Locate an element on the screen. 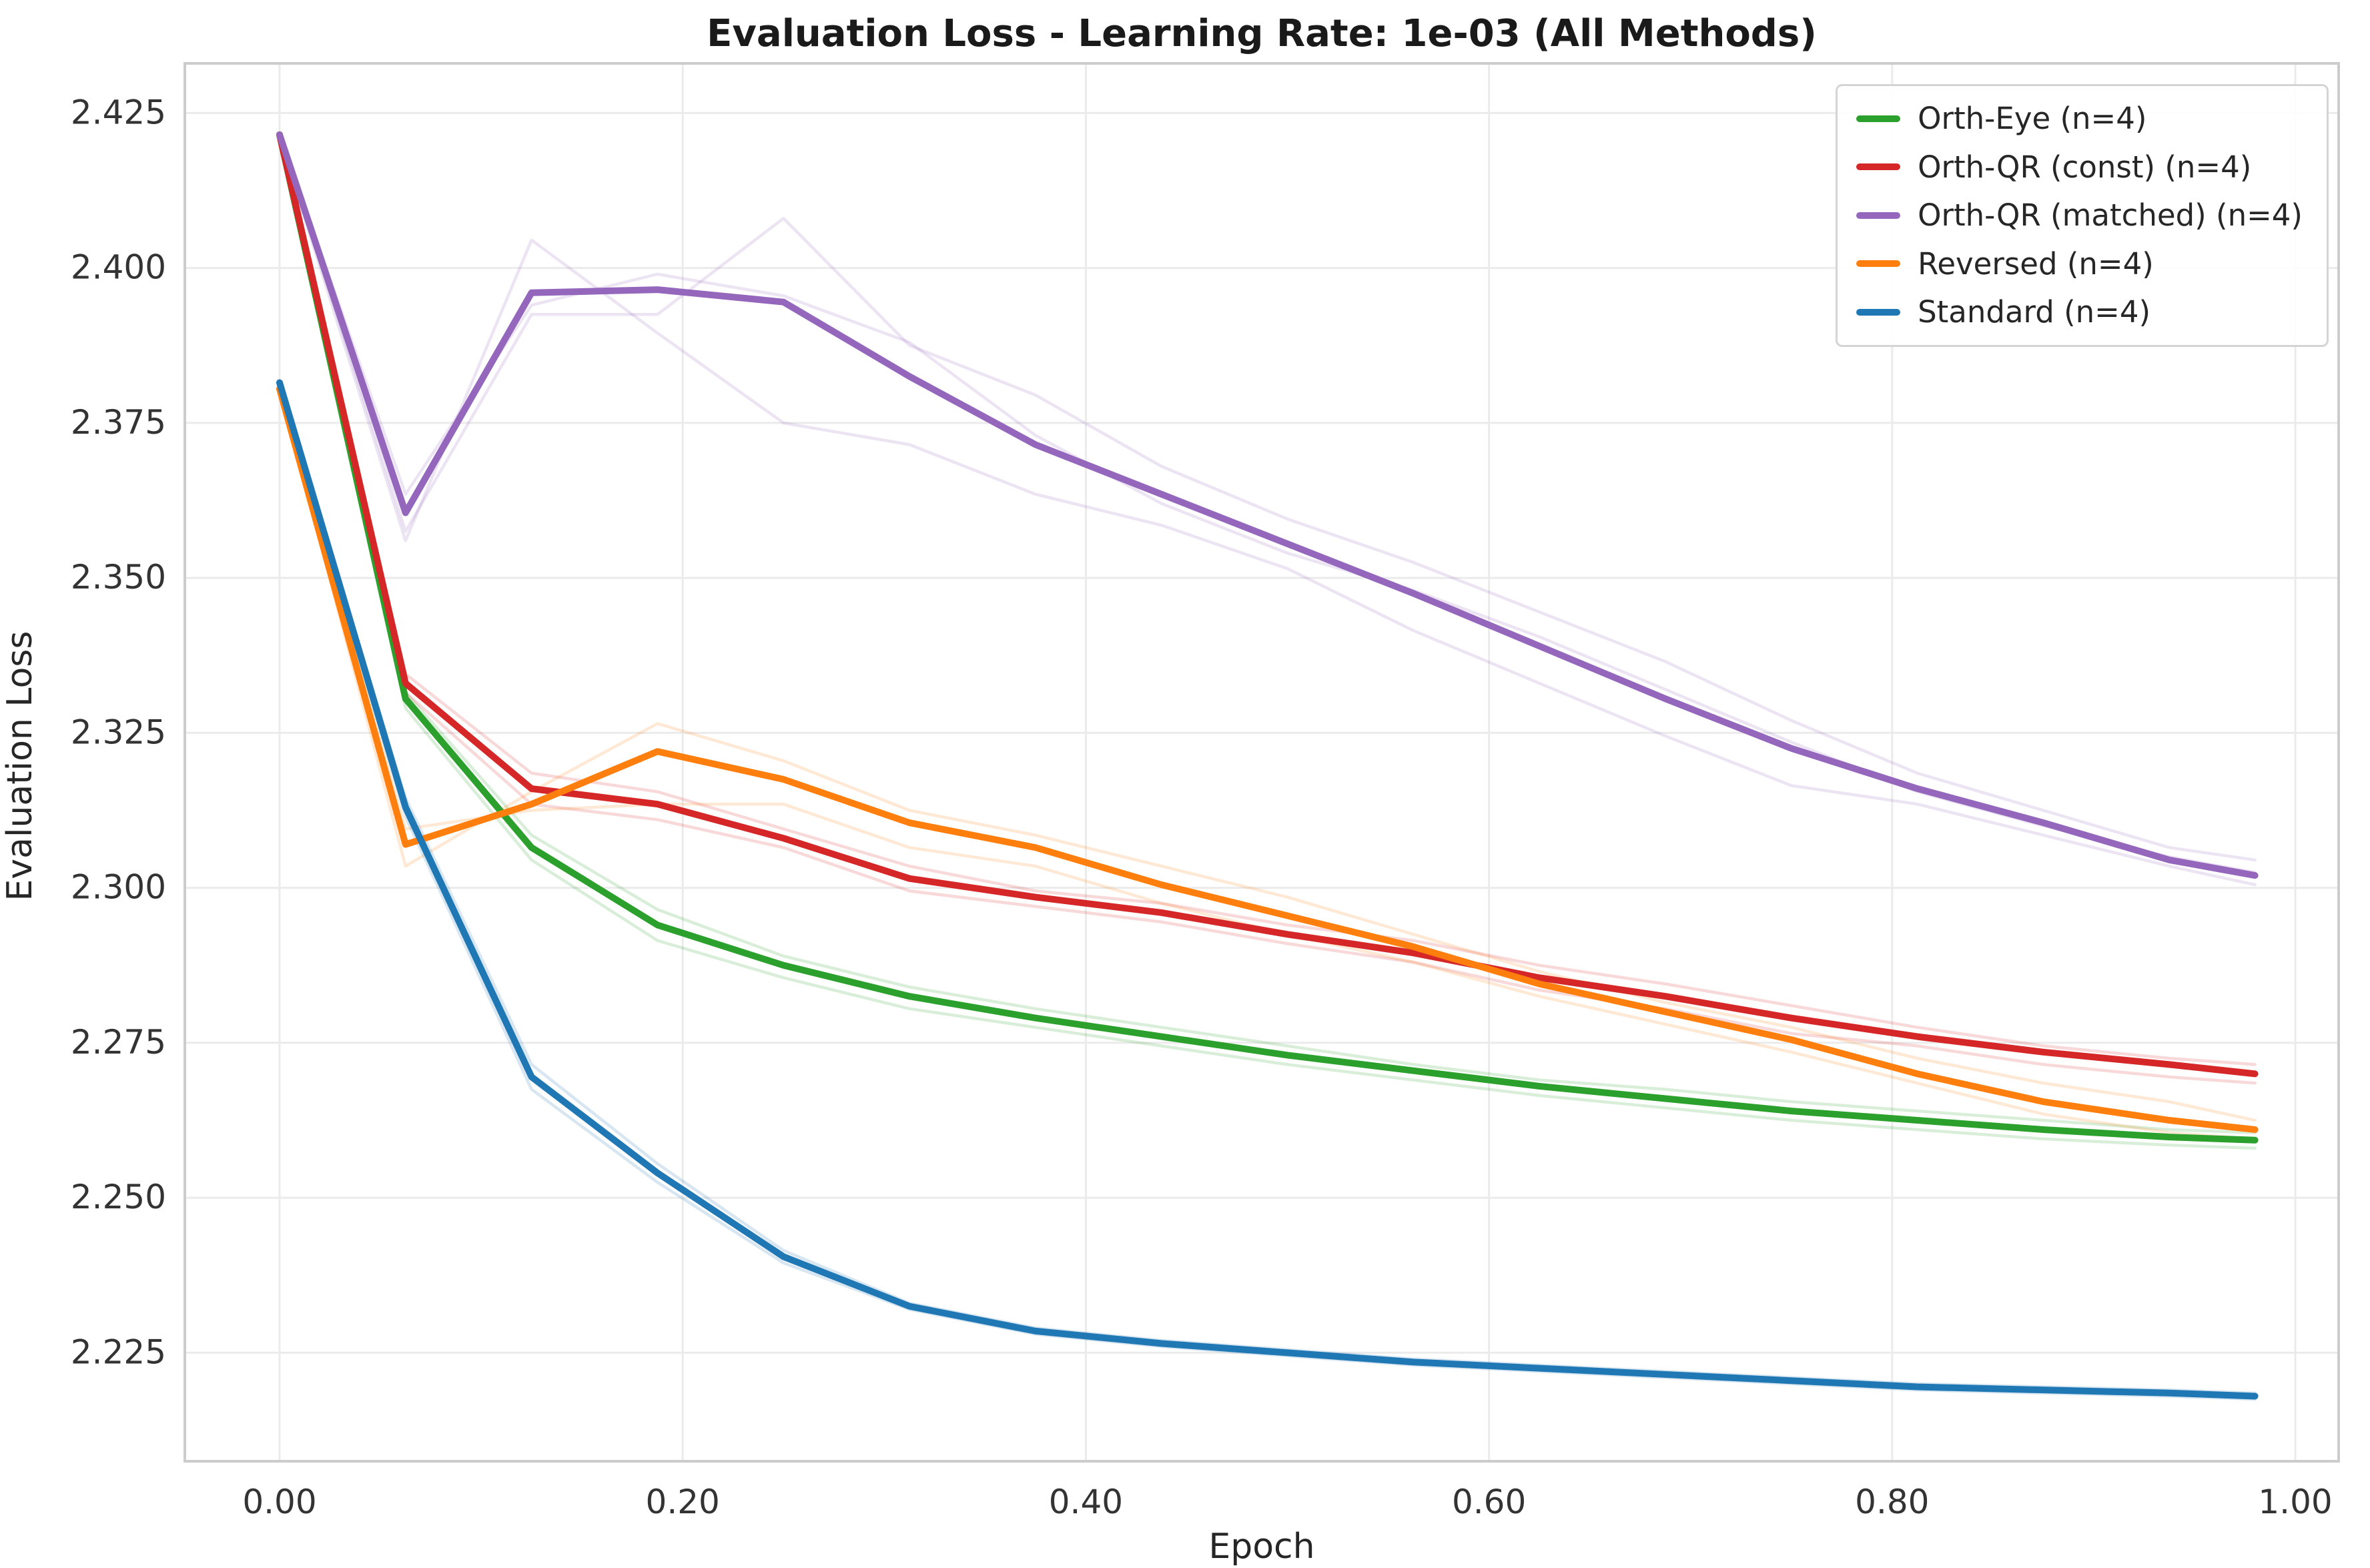 The image size is (2370, 1568). x-tick-label: 0.40 is located at coordinates (1086, 1502).